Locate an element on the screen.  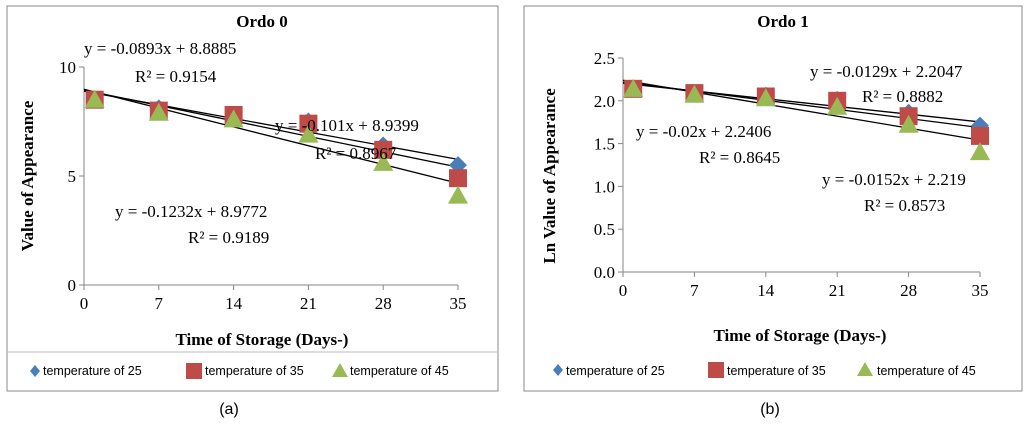
y-tick-label: 0.0 is located at coordinates (604, 272).